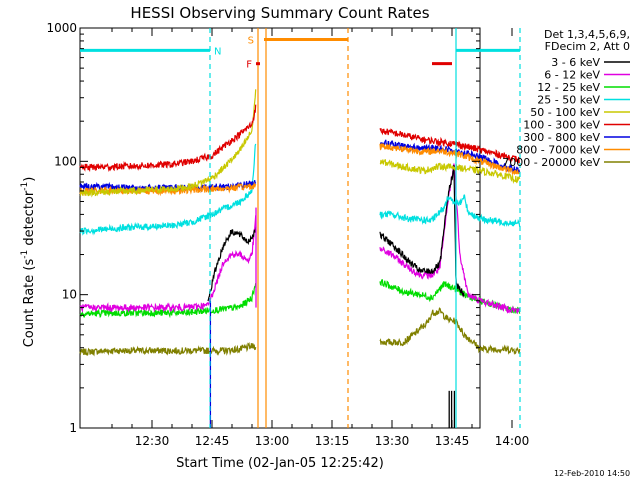  What do you see at coordinates (251, 40) in the screenshot?
I see `flag-label-S: S` at bounding box center [251, 40].